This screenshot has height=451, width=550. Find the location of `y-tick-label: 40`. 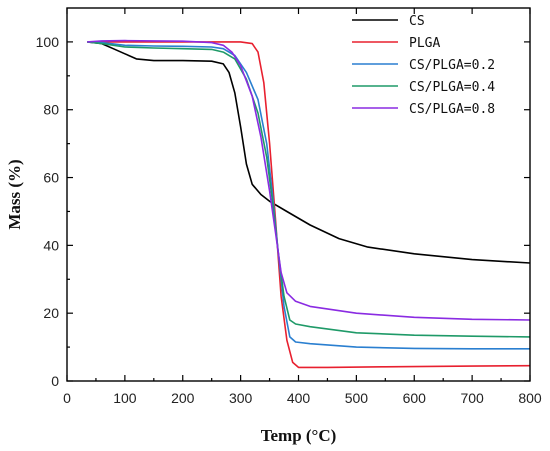

y-tick-label: 40 is located at coordinates (51, 245).